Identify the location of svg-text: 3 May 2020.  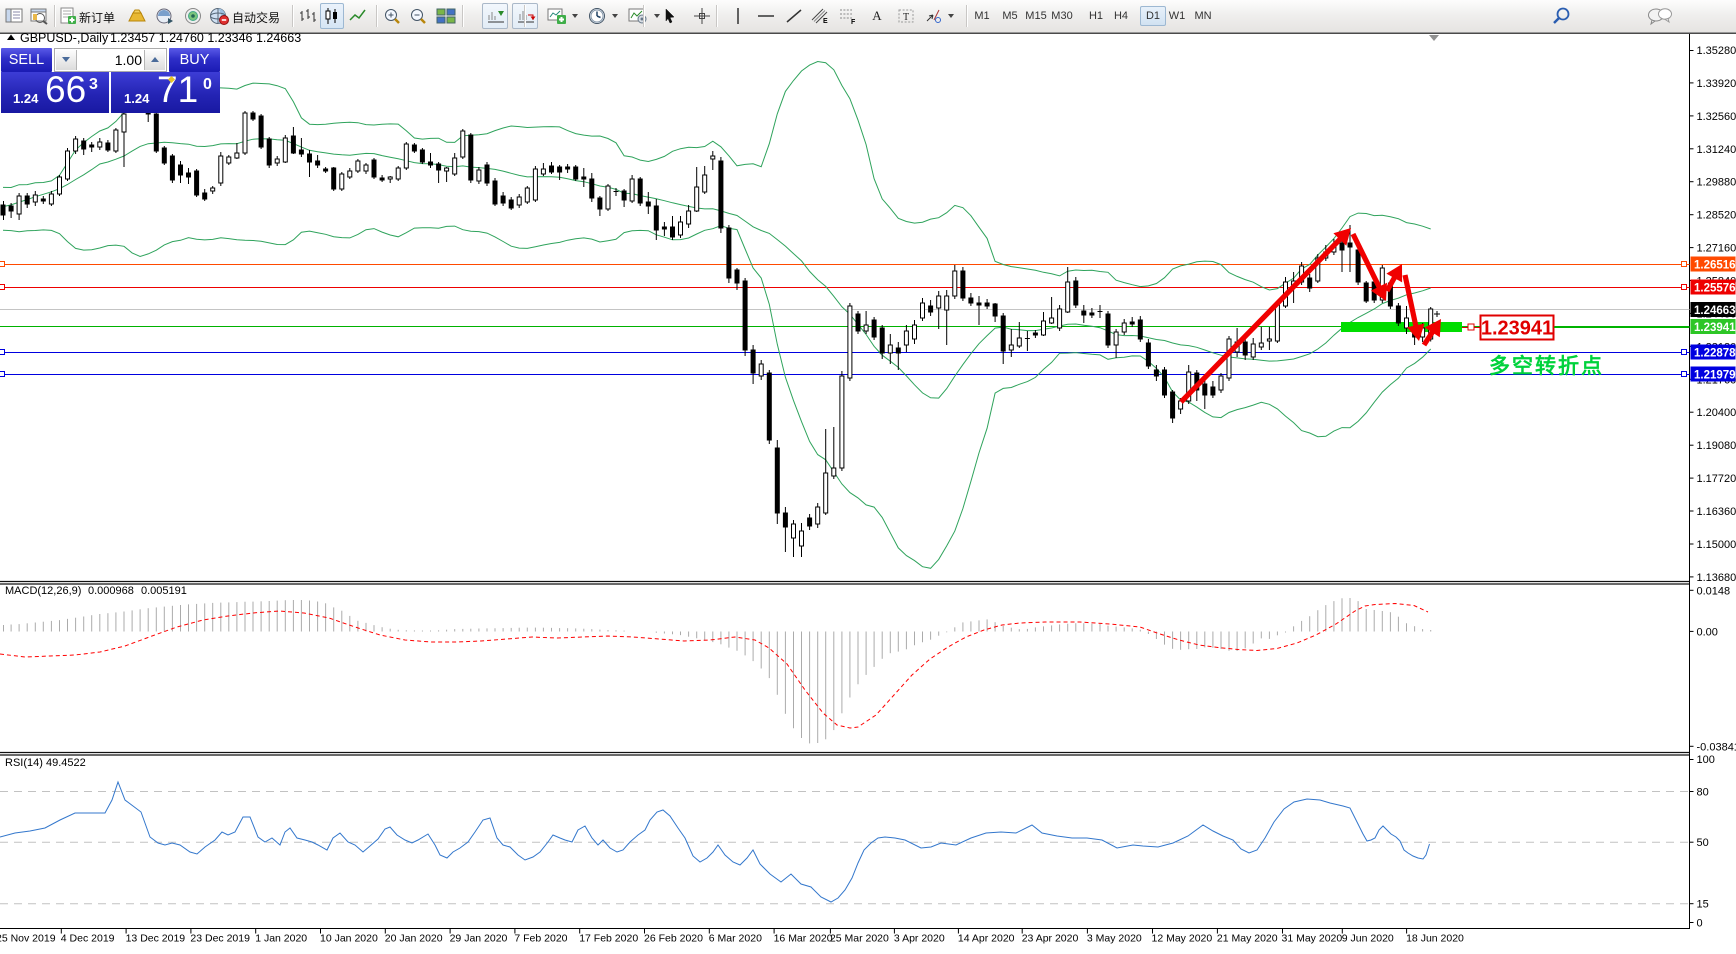
(1114, 939).